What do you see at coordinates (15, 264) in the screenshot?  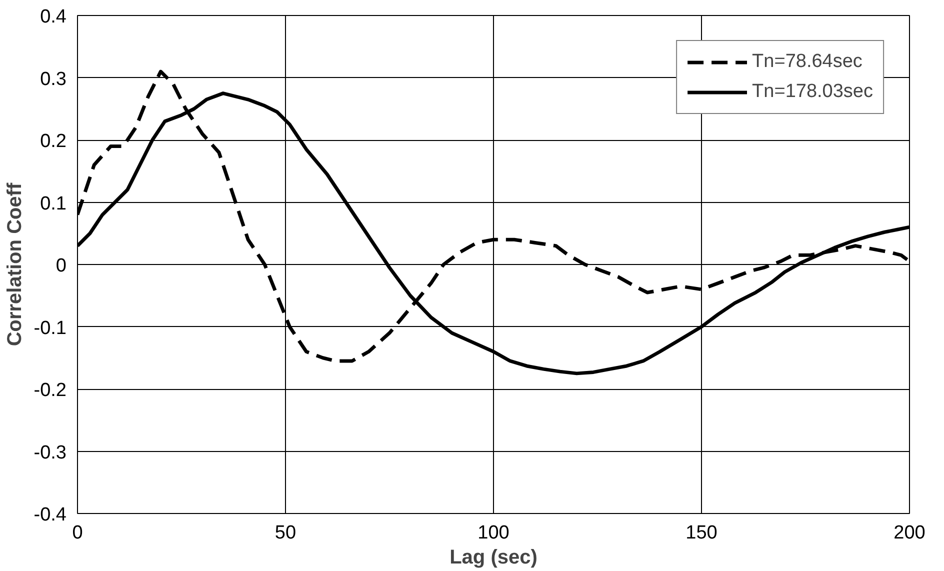 I see `y-axis-title: Correlation Coeff` at bounding box center [15, 264].